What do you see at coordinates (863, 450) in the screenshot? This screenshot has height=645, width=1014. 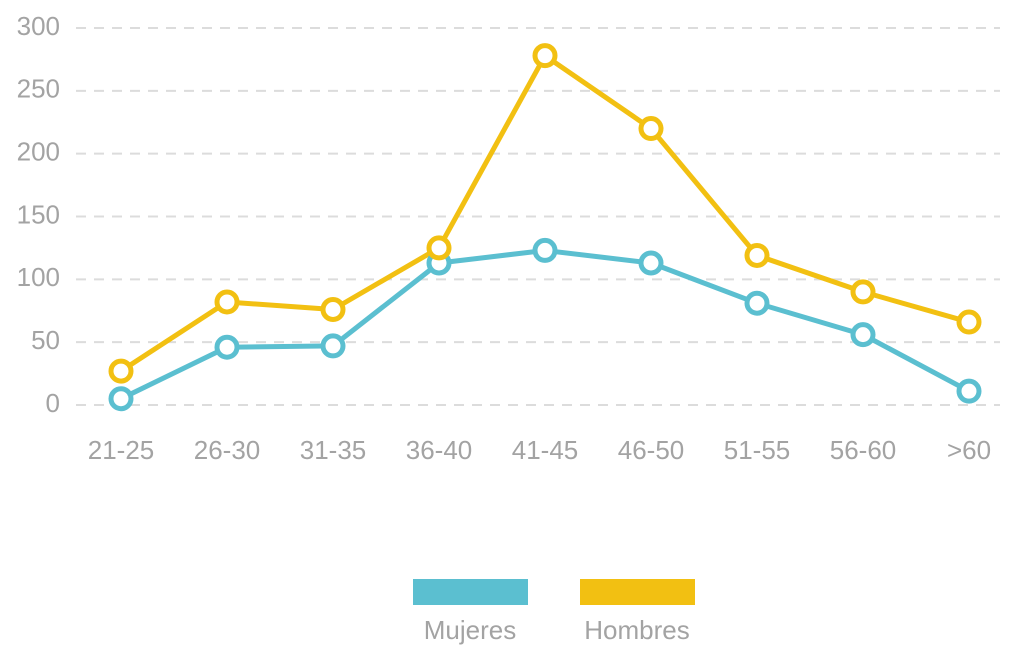 I see `x-tick-label: 56-60` at bounding box center [863, 450].